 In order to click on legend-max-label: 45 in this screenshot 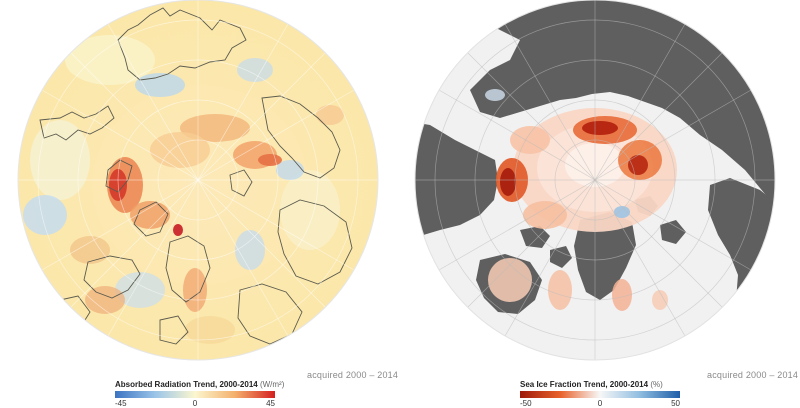, I will do `click(270, 403)`.